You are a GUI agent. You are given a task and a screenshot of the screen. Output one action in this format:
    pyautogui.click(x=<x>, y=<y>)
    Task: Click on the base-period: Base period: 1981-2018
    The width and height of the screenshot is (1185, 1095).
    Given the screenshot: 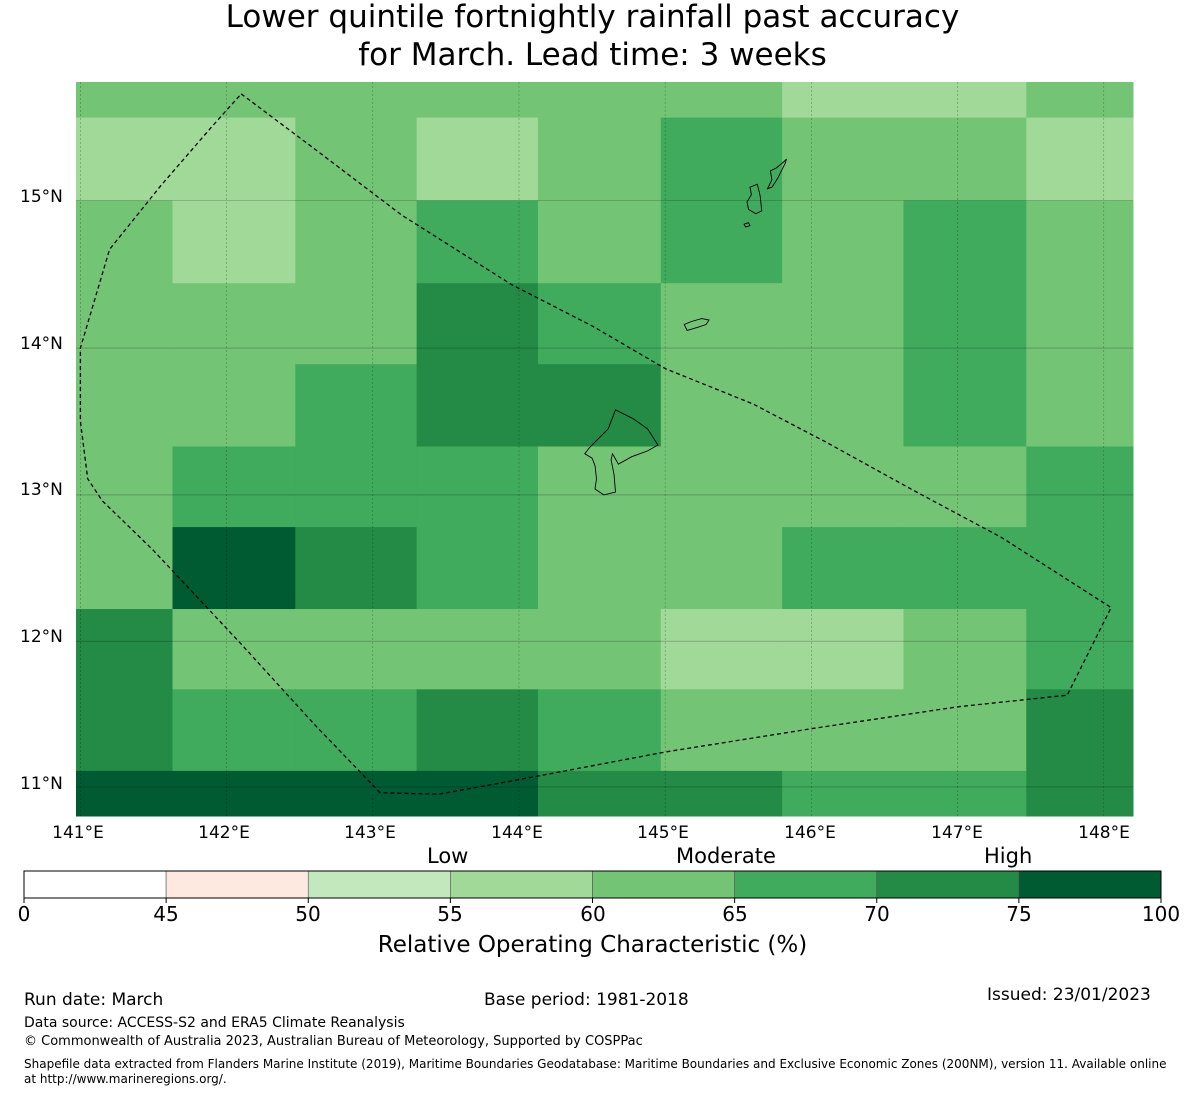 What is the action you would take?
    pyautogui.click(x=586, y=1000)
    